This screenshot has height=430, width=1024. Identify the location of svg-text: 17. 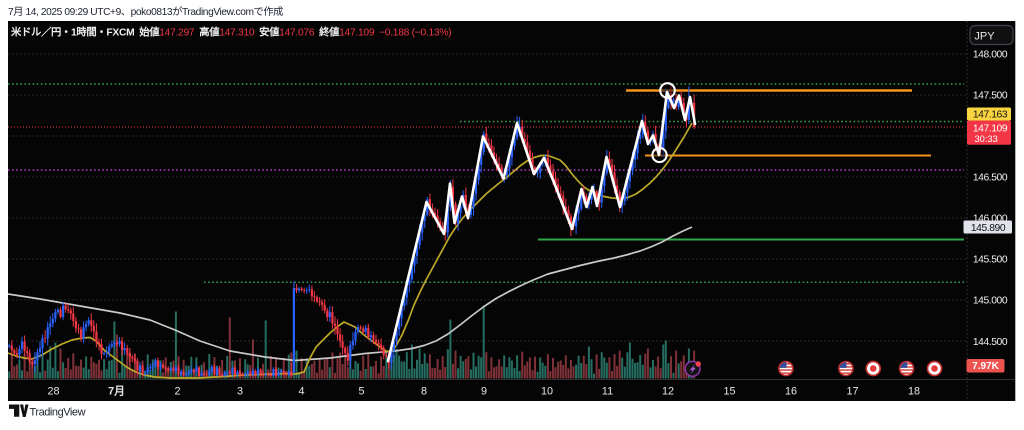
(852, 392).